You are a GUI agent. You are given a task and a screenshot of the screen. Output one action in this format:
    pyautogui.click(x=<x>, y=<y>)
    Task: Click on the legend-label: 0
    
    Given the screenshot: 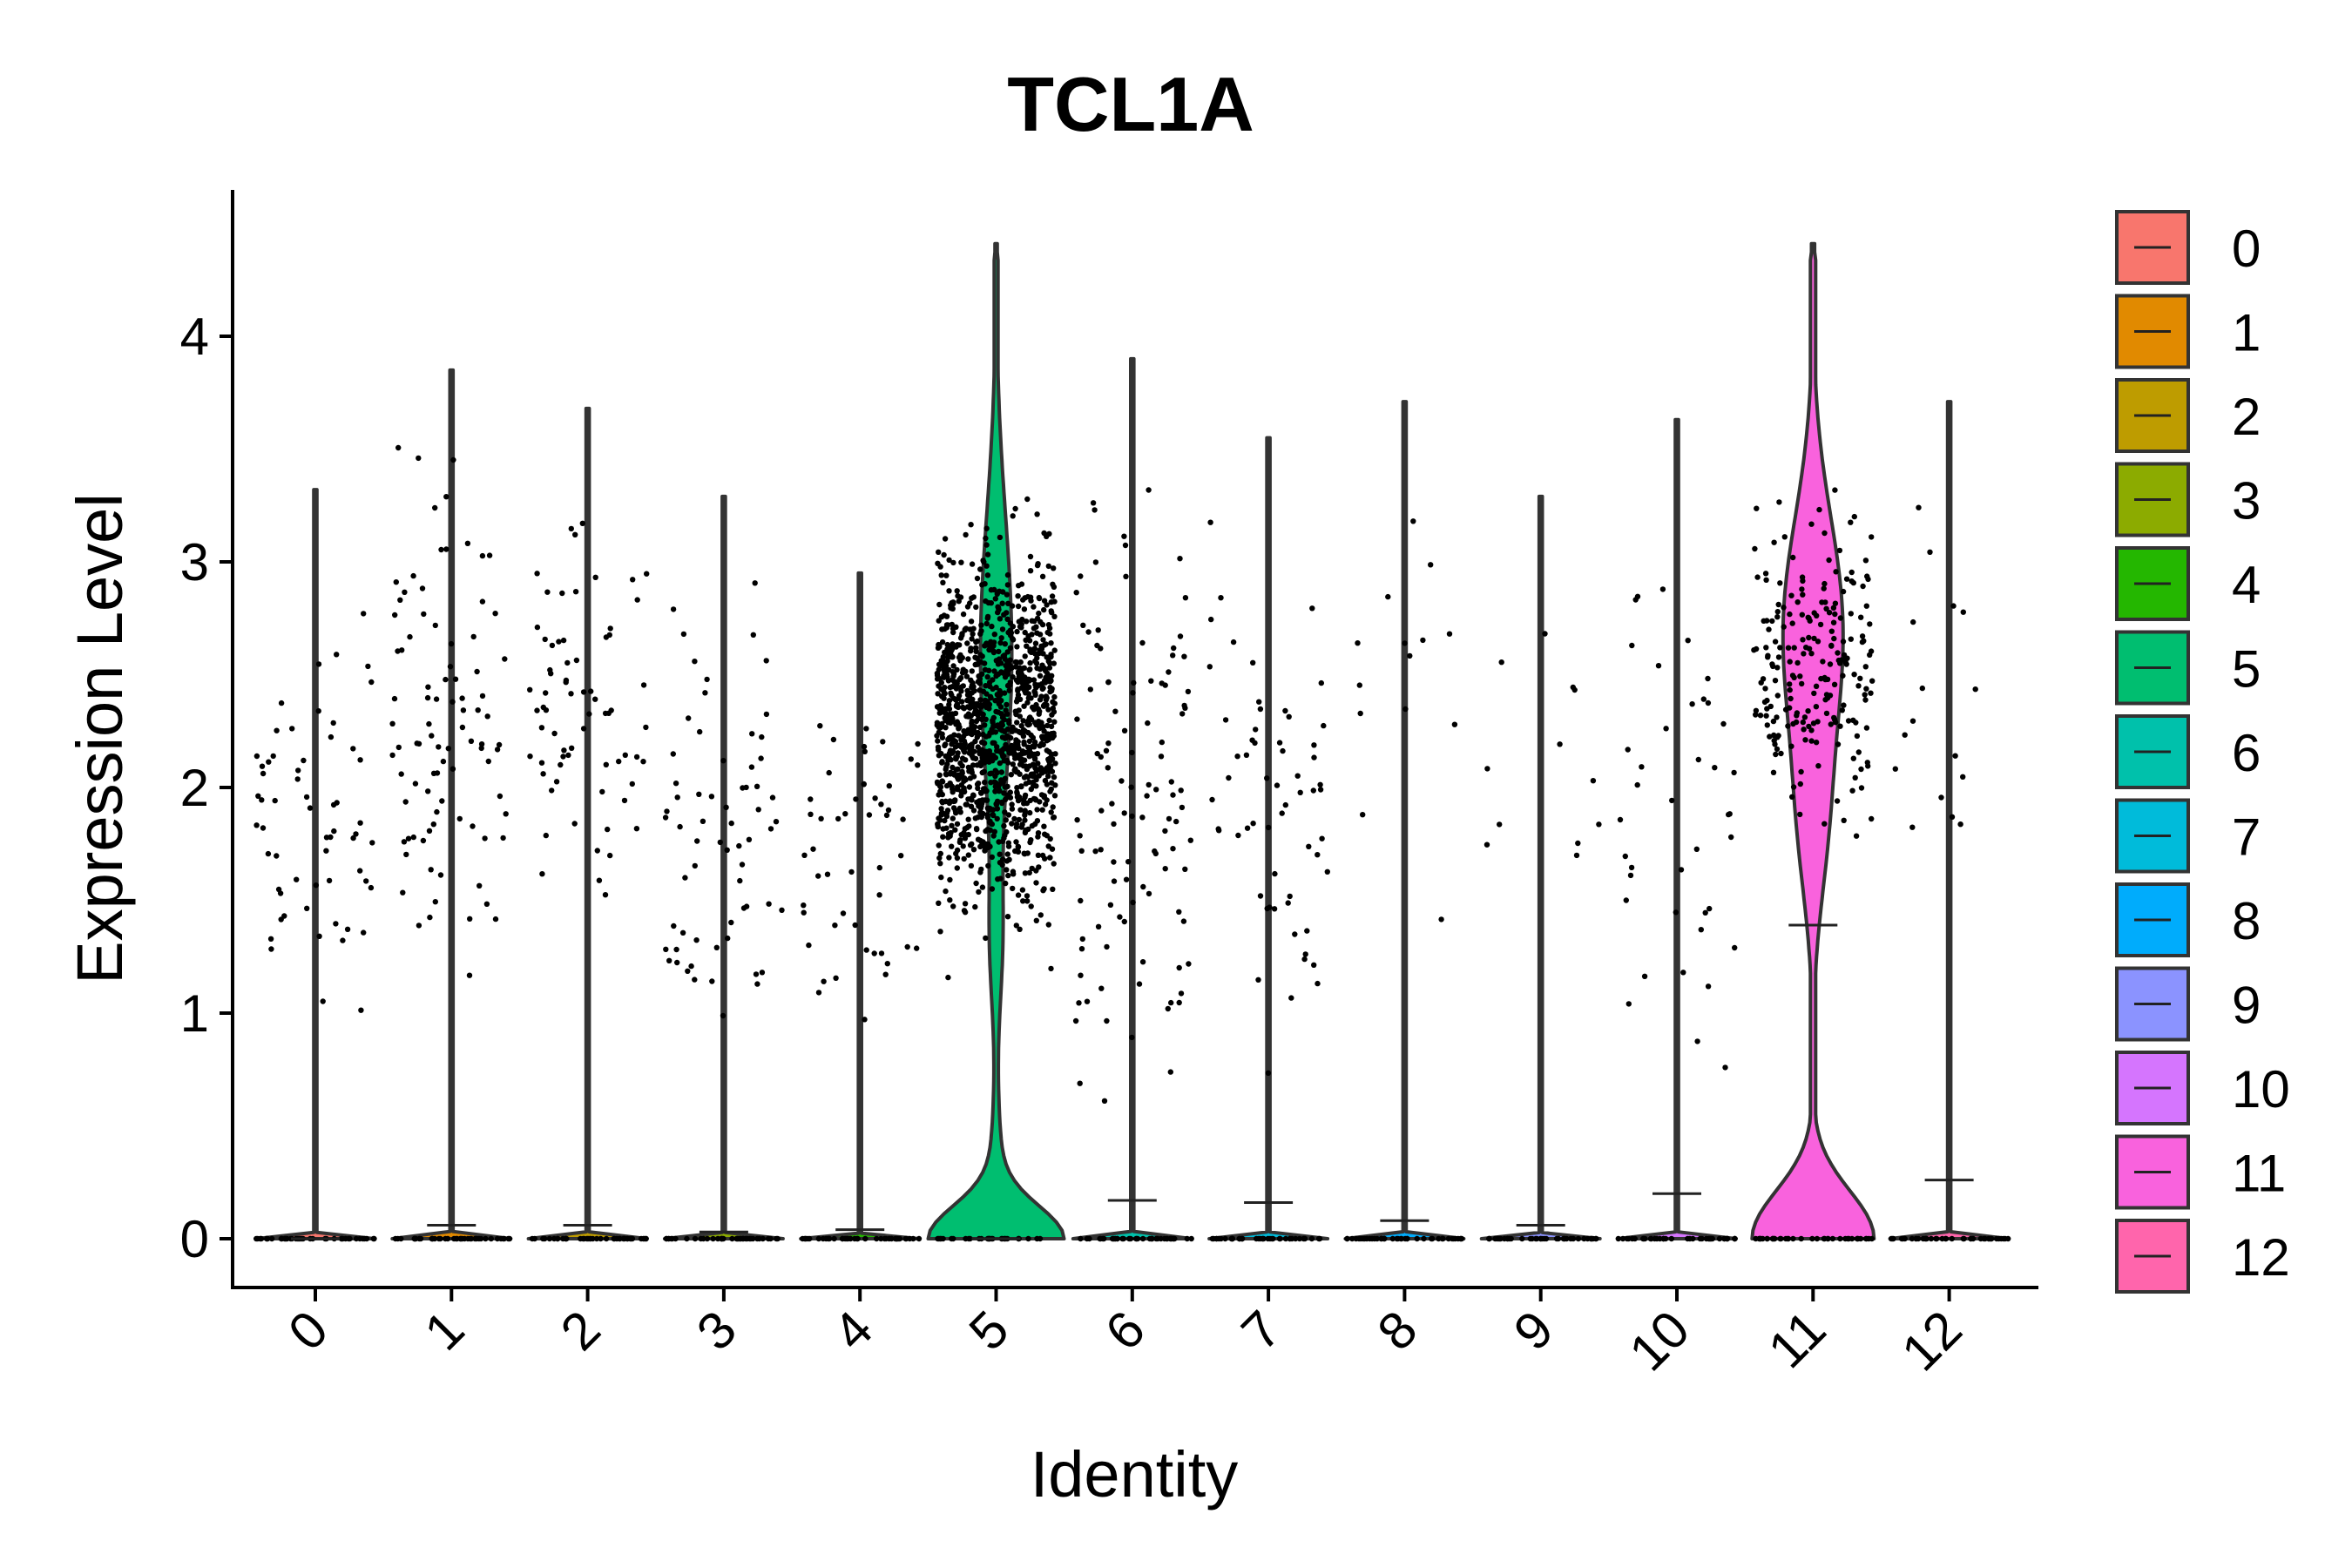 What is the action you would take?
    pyautogui.click(x=2246, y=249)
    